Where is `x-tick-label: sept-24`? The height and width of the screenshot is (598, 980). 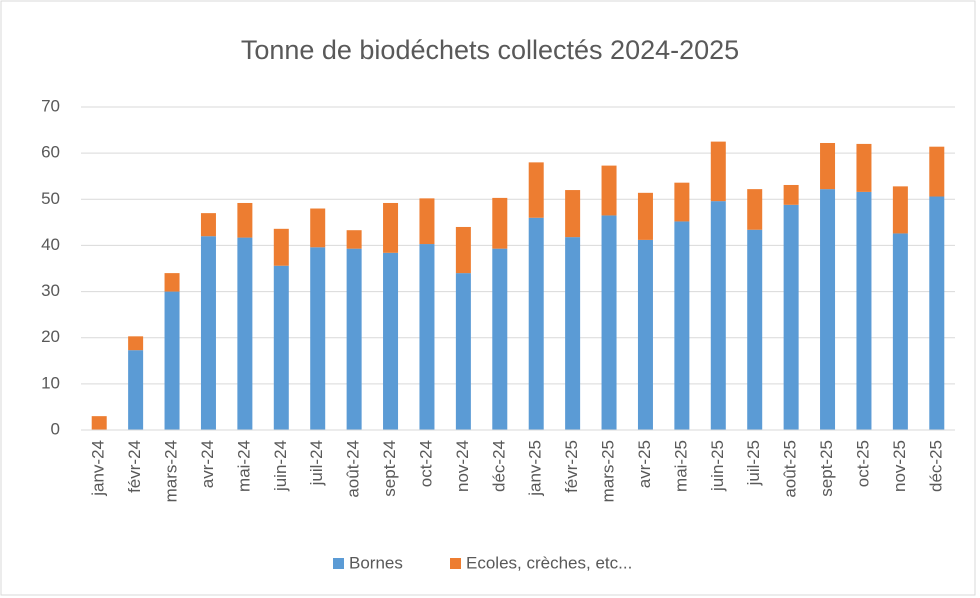
x-tick-label: sept-24 is located at coordinates (389, 468).